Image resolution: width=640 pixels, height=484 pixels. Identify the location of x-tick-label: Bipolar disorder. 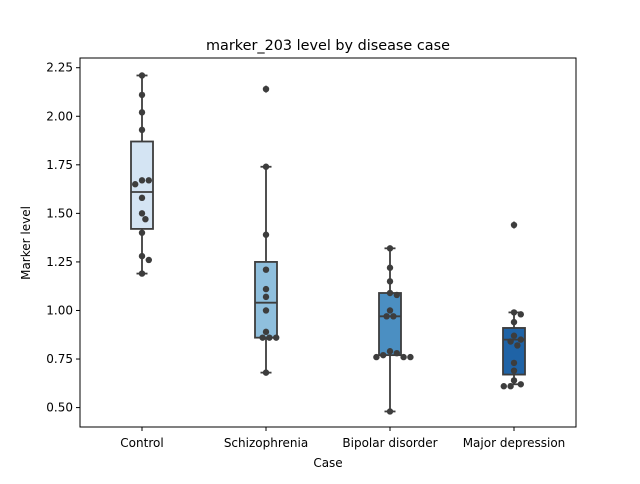
(389, 443).